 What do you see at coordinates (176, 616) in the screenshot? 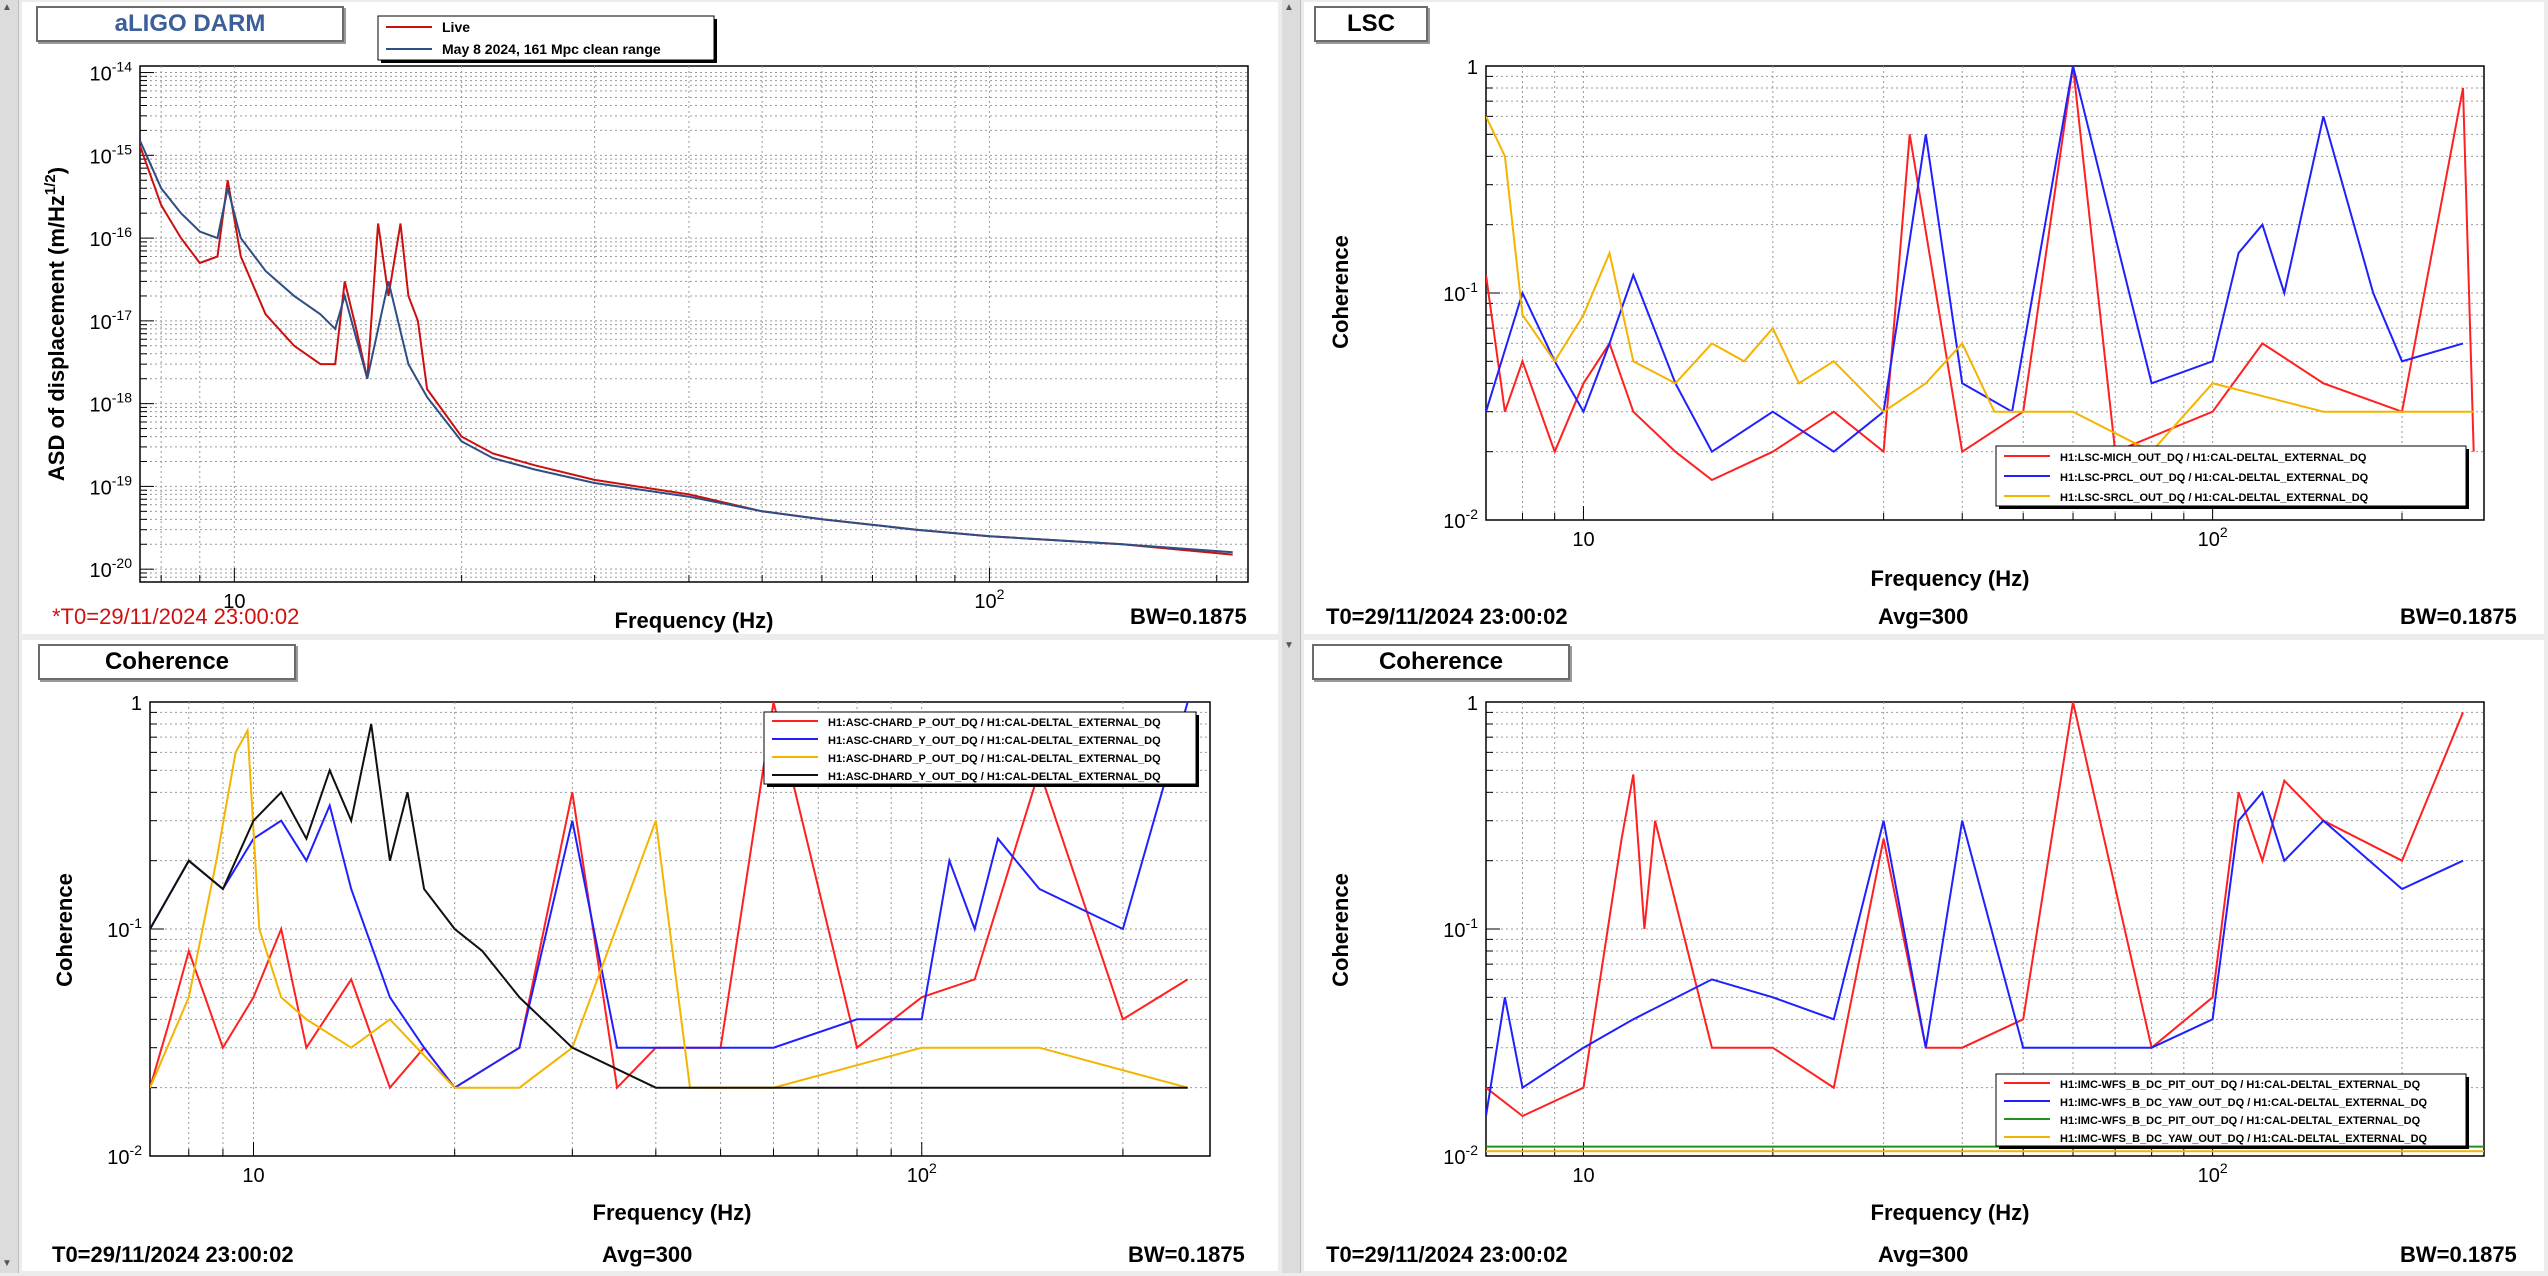
I see `t0-status: *T0=29/11/2024 23:00:02` at bounding box center [176, 616].